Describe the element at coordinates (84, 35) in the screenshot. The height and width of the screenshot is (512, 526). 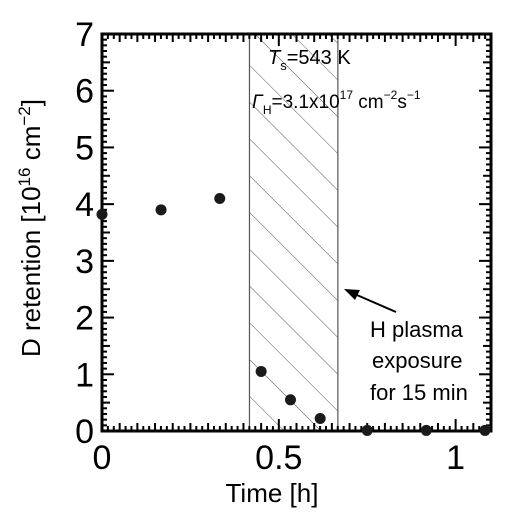
I see `y-tick-label: 7` at that location.